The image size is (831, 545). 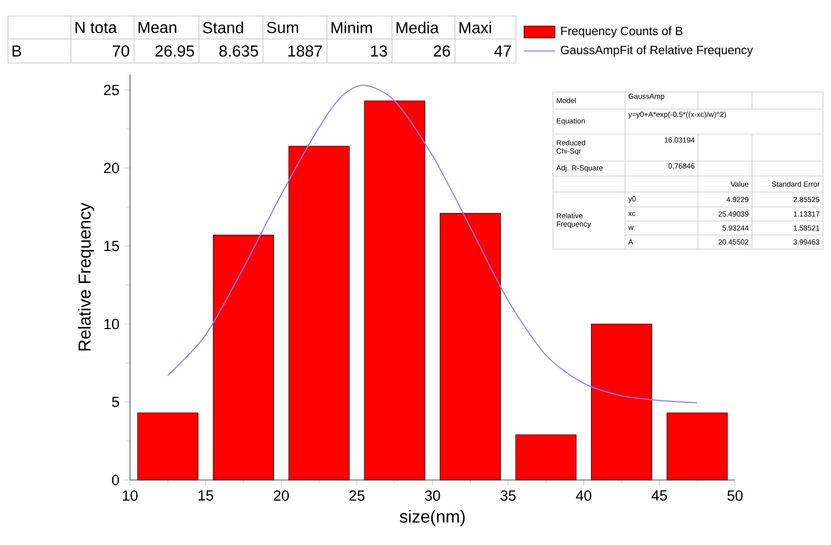 What do you see at coordinates (475, 28) in the screenshot?
I see `text: Maxi` at bounding box center [475, 28].